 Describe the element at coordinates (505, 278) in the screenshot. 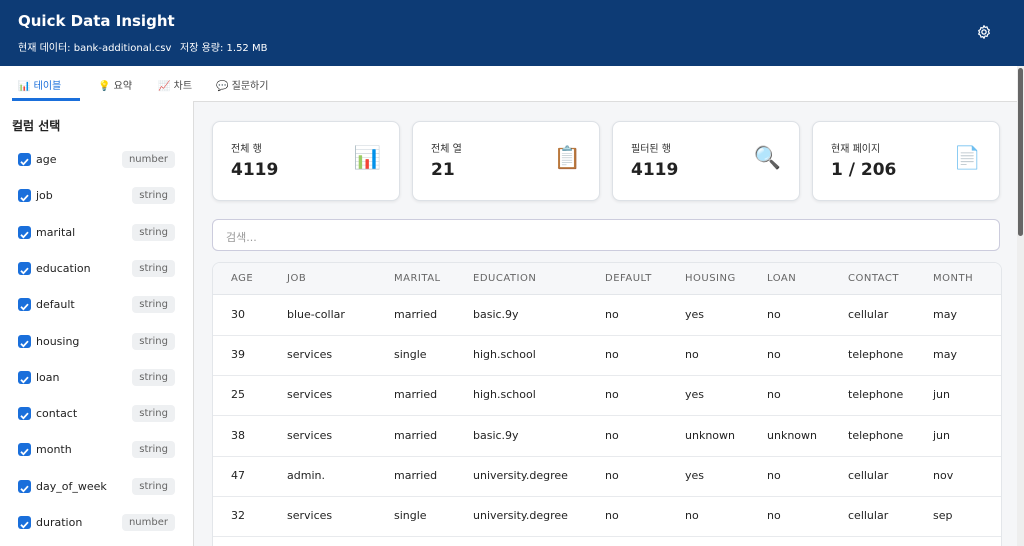

I see `column-header: EDUCATION` at that location.